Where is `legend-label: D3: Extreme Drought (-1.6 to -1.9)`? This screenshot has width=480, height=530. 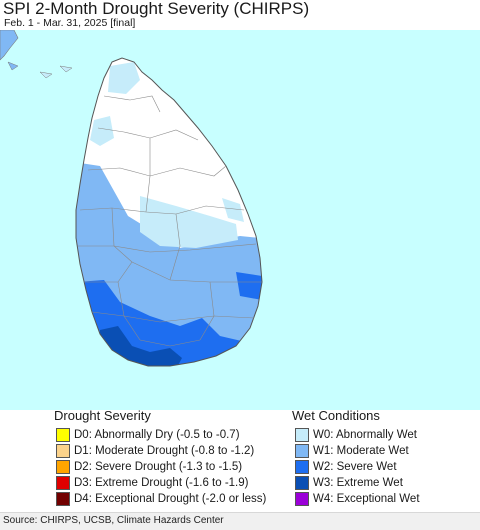
legend-label: D3: Extreme Drought (-1.6 to -1.9) is located at coordinates (161, 483).